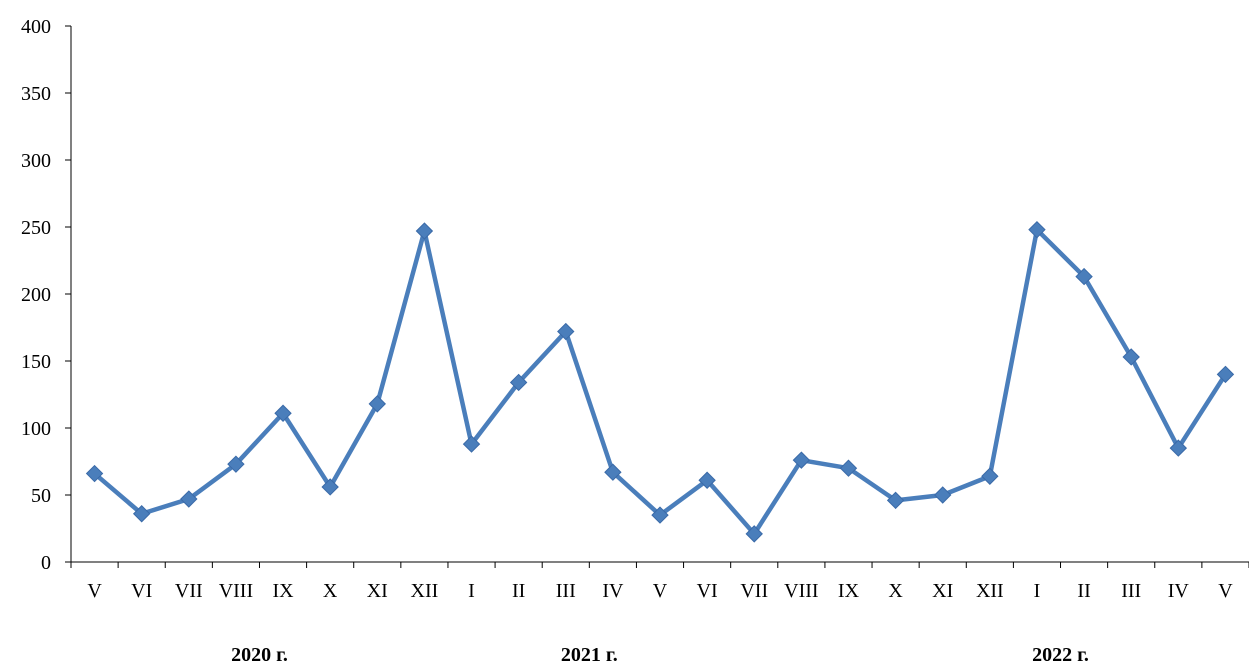  I want to click on year-labels: 2020 г. 2021 г. 2022 г., so click(660, 655).